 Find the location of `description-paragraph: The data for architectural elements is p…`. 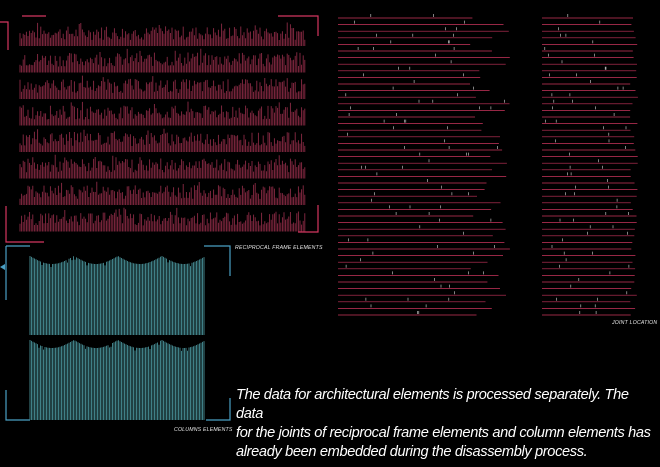

description-paragraph: The data for architectural elements is p… is located at coordinates (446, 424).